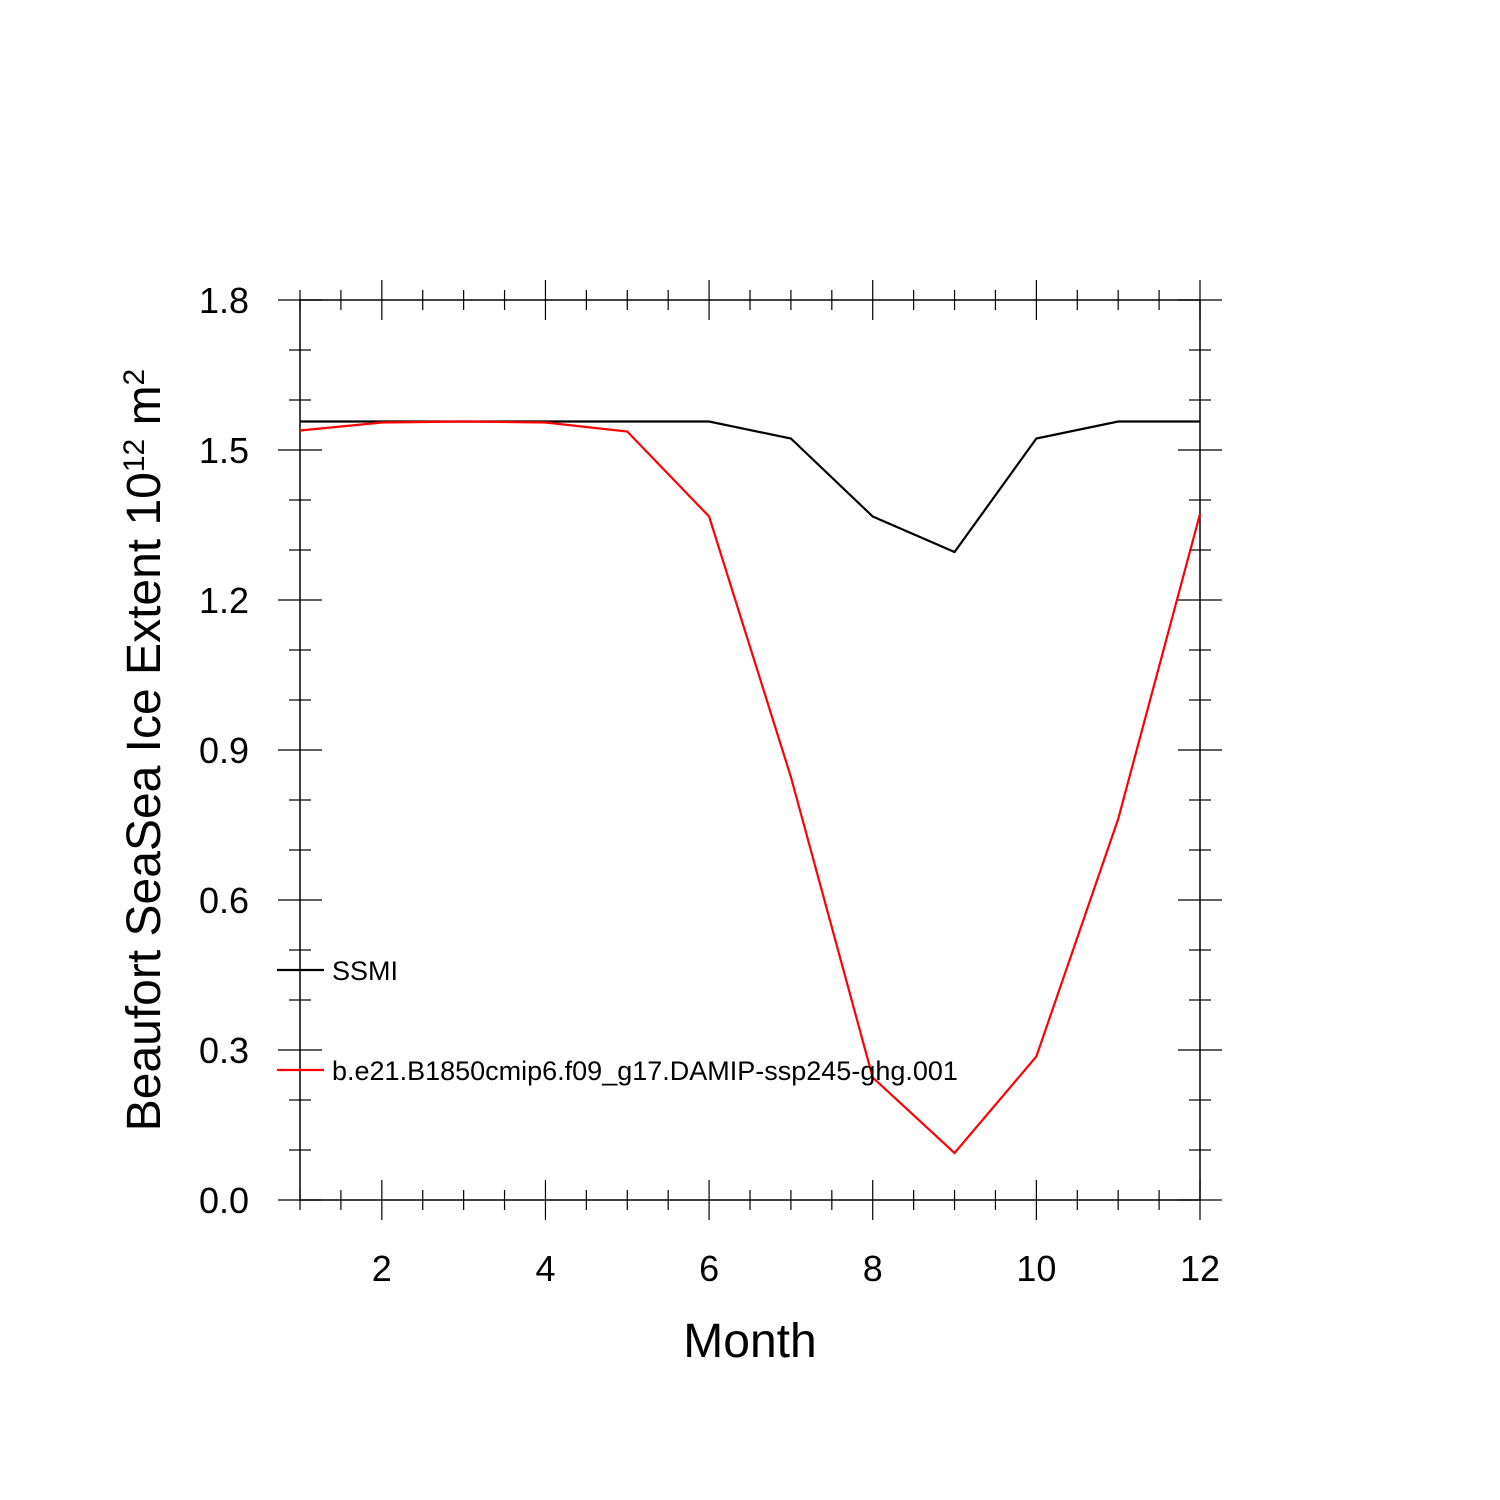  I want to click on x-tick-labels: 2 4 6 8 10 12, so click(796, 1268).